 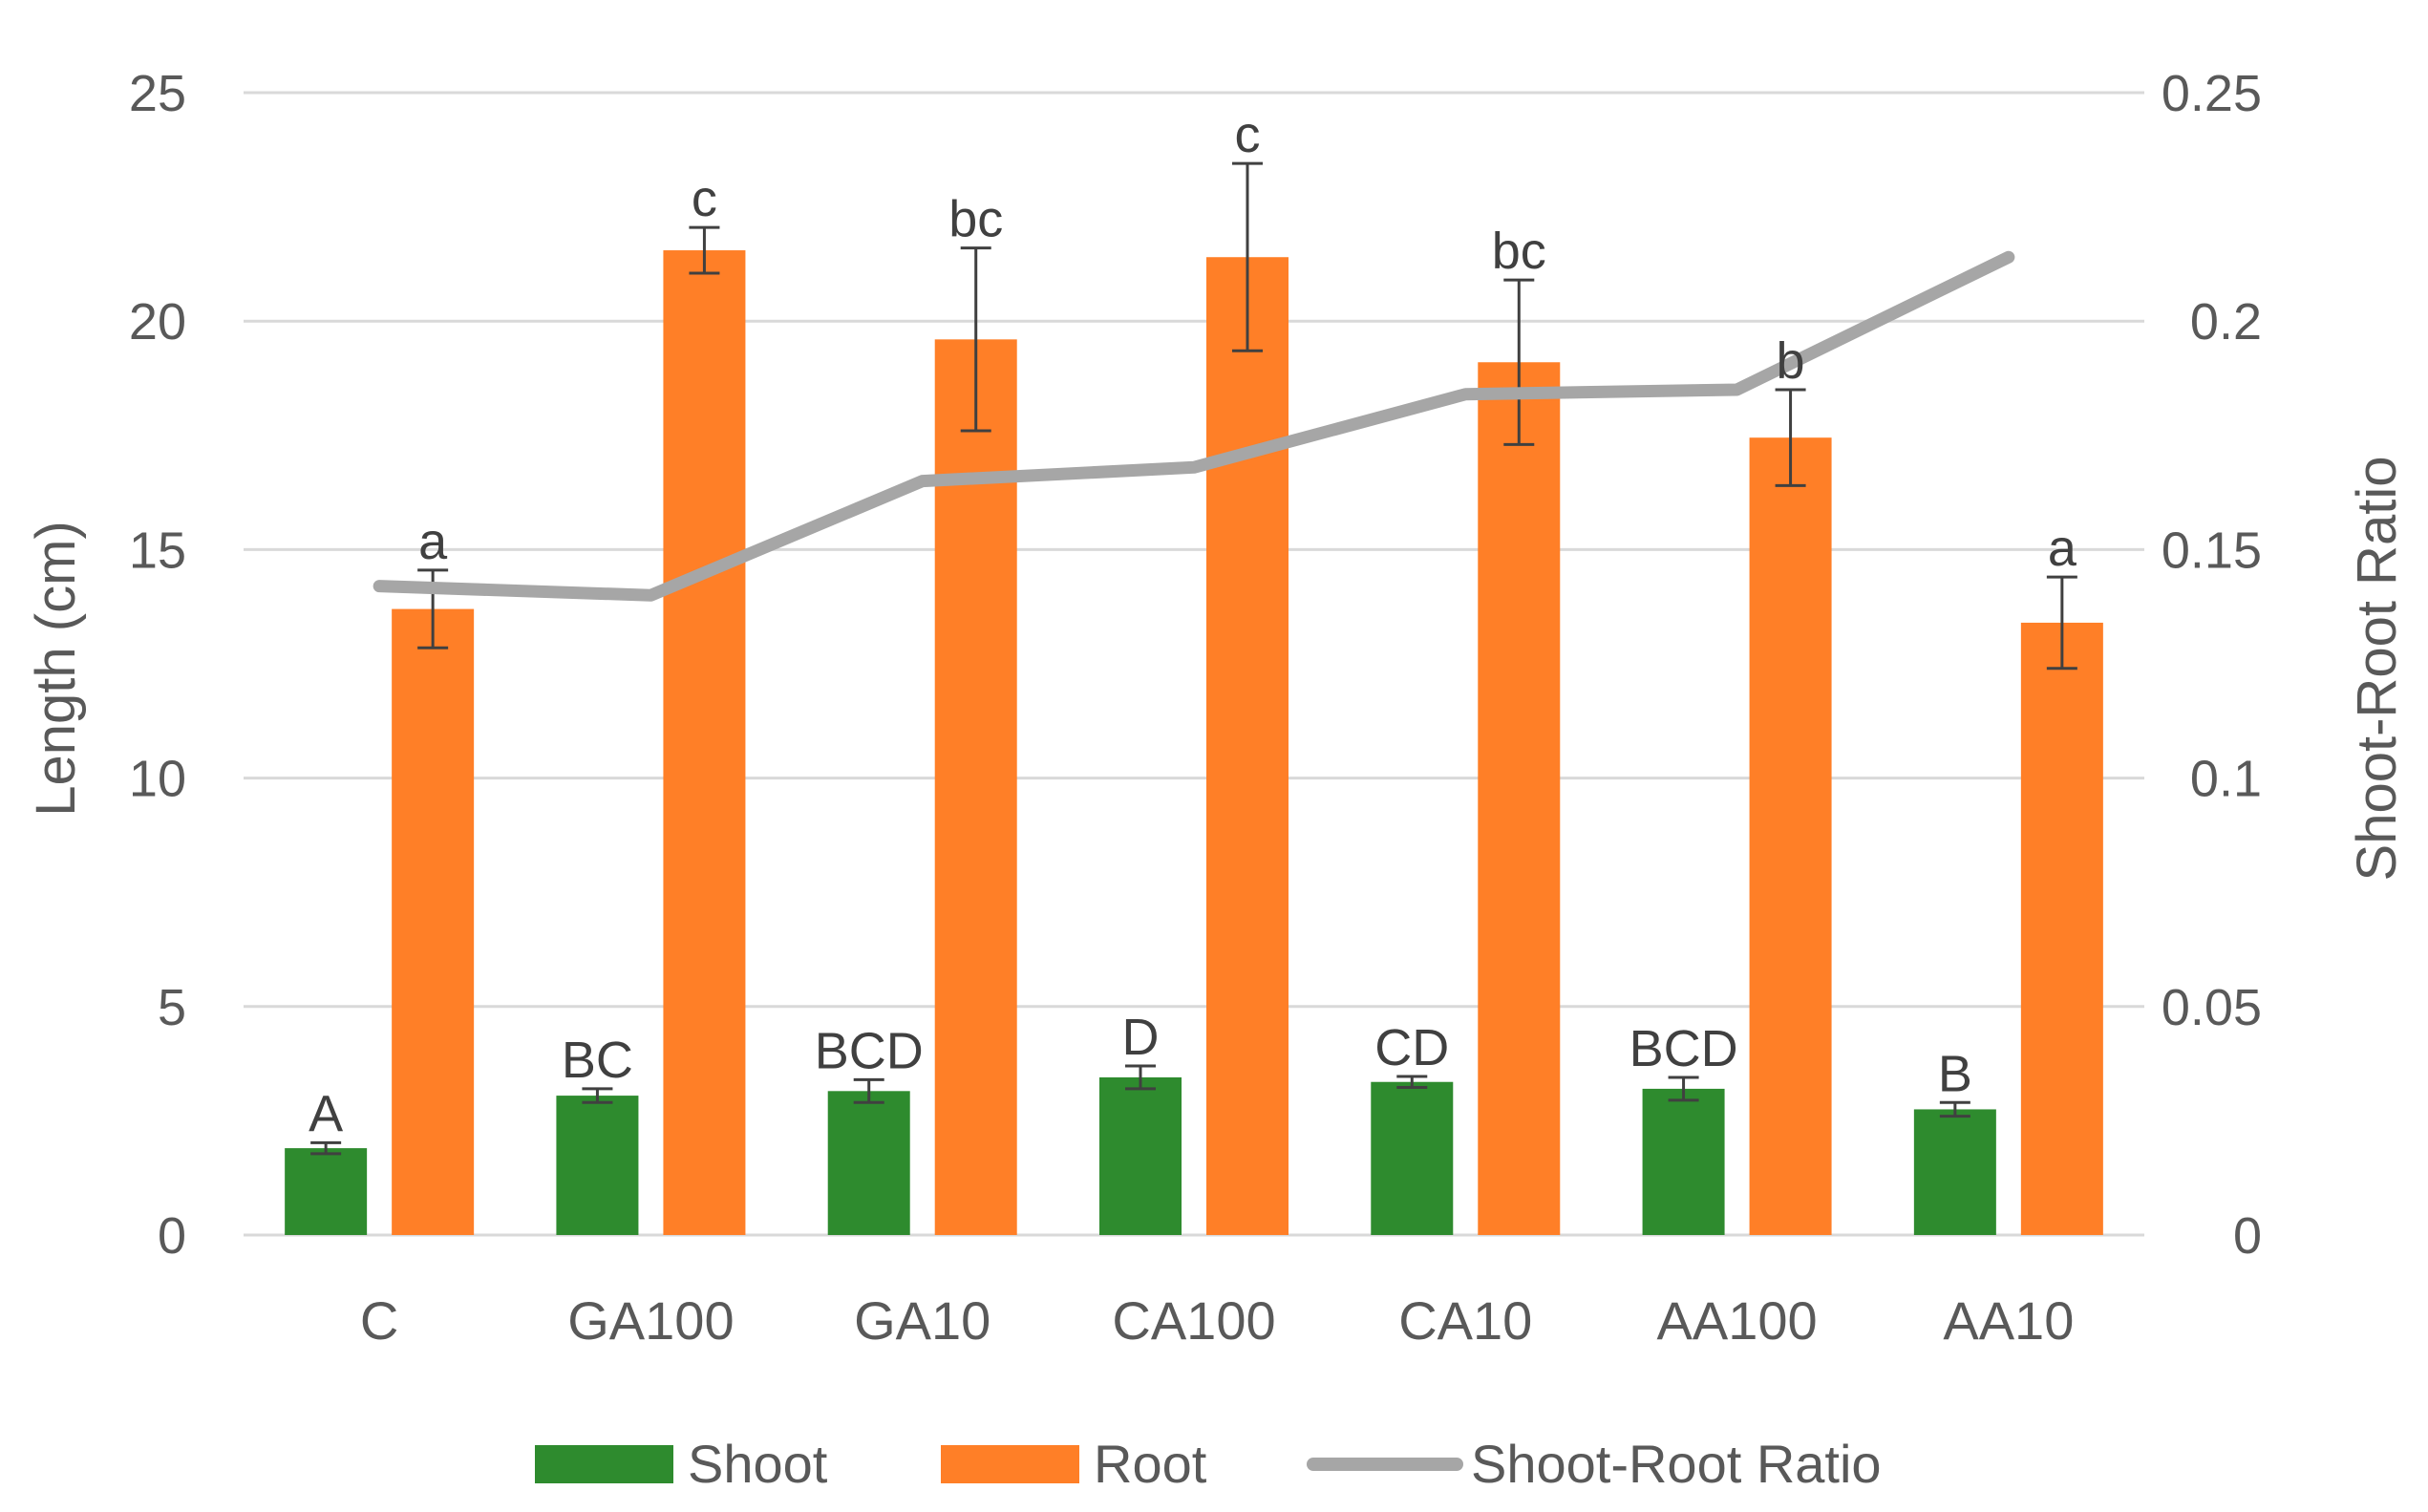 What do you see at coordinates (2226, 779) in the screenshot?
I see `y2-tick-label: 0.1` at bounding box center [2226, 779].